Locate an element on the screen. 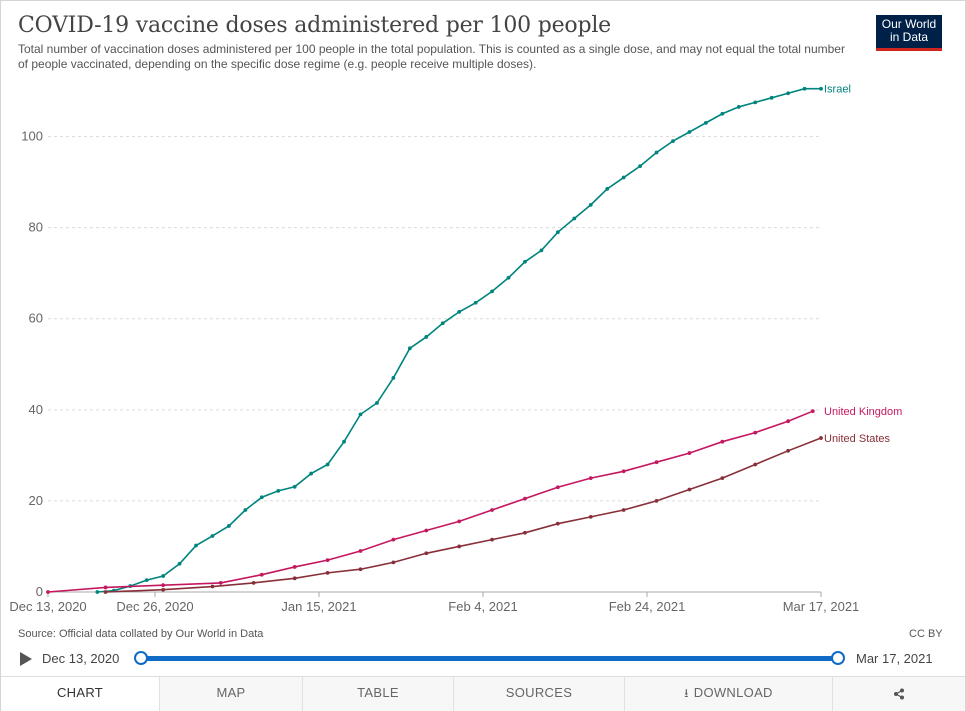 This screenshot has height=711, width=966. tab-map: MAP is located at coordinates (230, 694).